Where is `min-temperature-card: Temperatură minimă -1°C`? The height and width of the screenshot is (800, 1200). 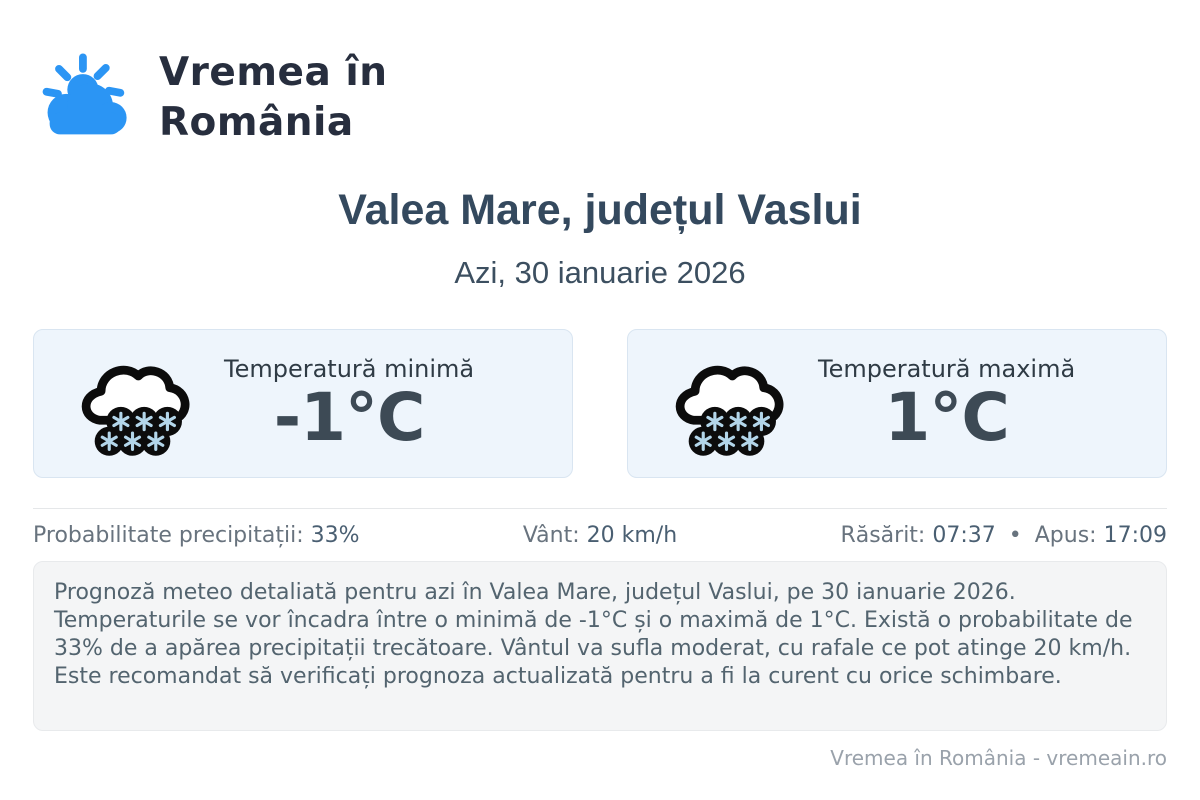
min-temperature-card: Temperatură minimă -1°C is located at coordinates (303, 403).